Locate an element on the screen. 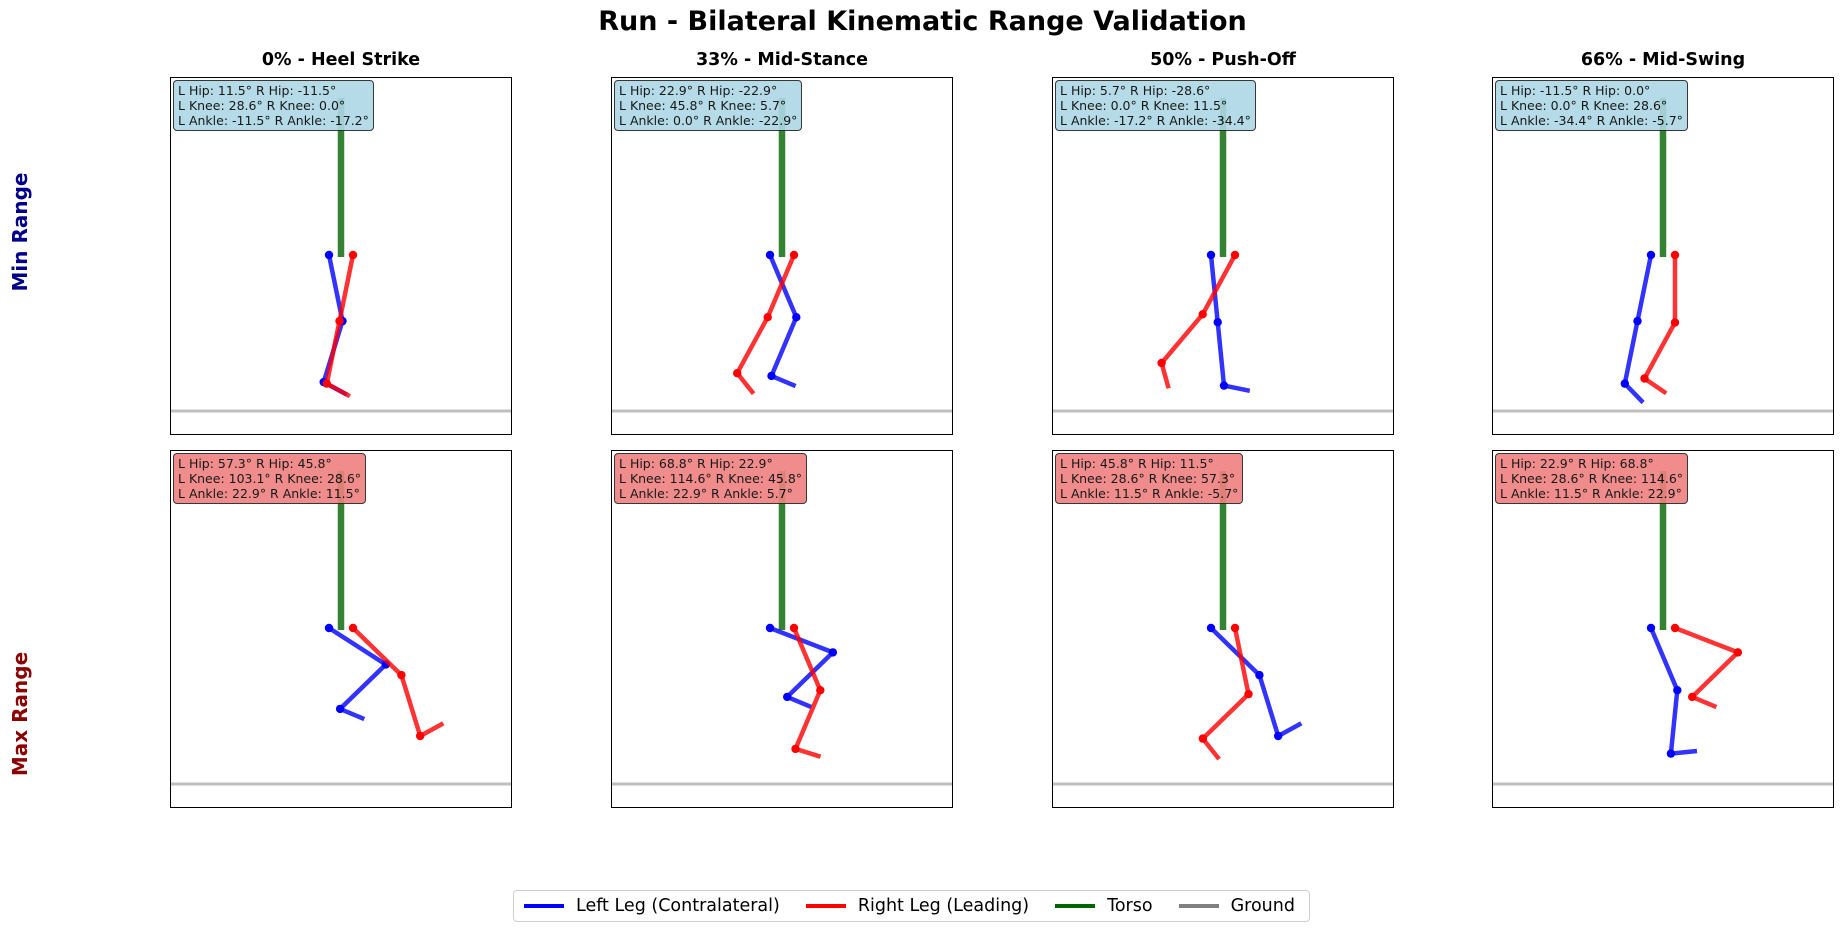 The image size is (1845, 936). ankle-angles: L Ankle: 22.9° R Ankle: 11.5° is located at coordinates (269, 493).